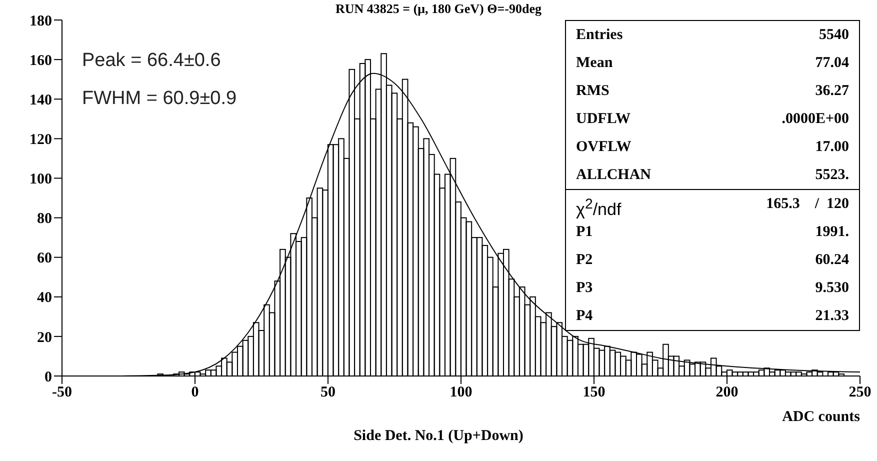  I want to click on annotation: P4, so click(584, 316).